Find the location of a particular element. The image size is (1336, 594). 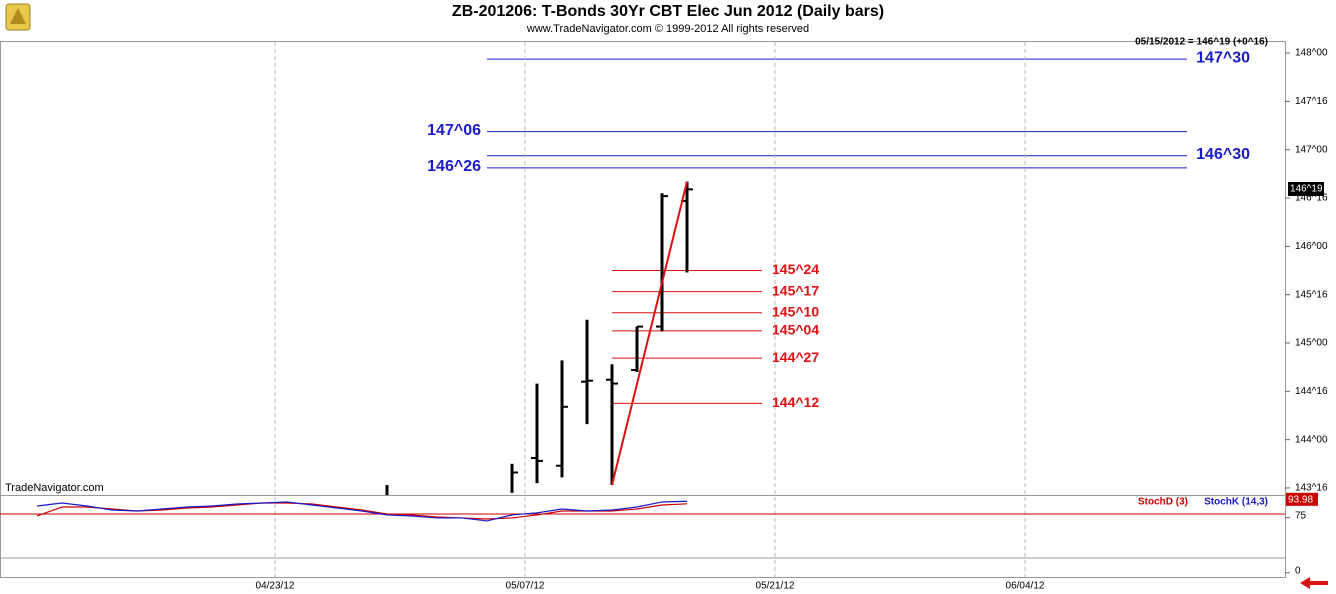

stoch-panel is located at coordinates (642, 529).